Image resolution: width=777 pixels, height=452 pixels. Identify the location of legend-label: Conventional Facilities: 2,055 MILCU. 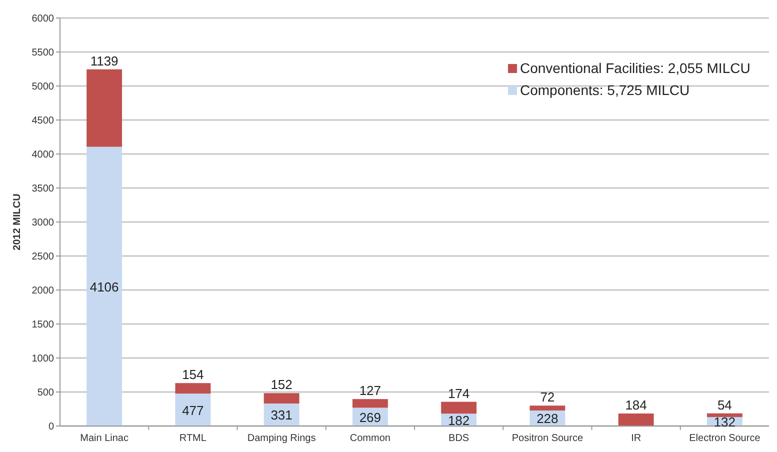
(635, 68).